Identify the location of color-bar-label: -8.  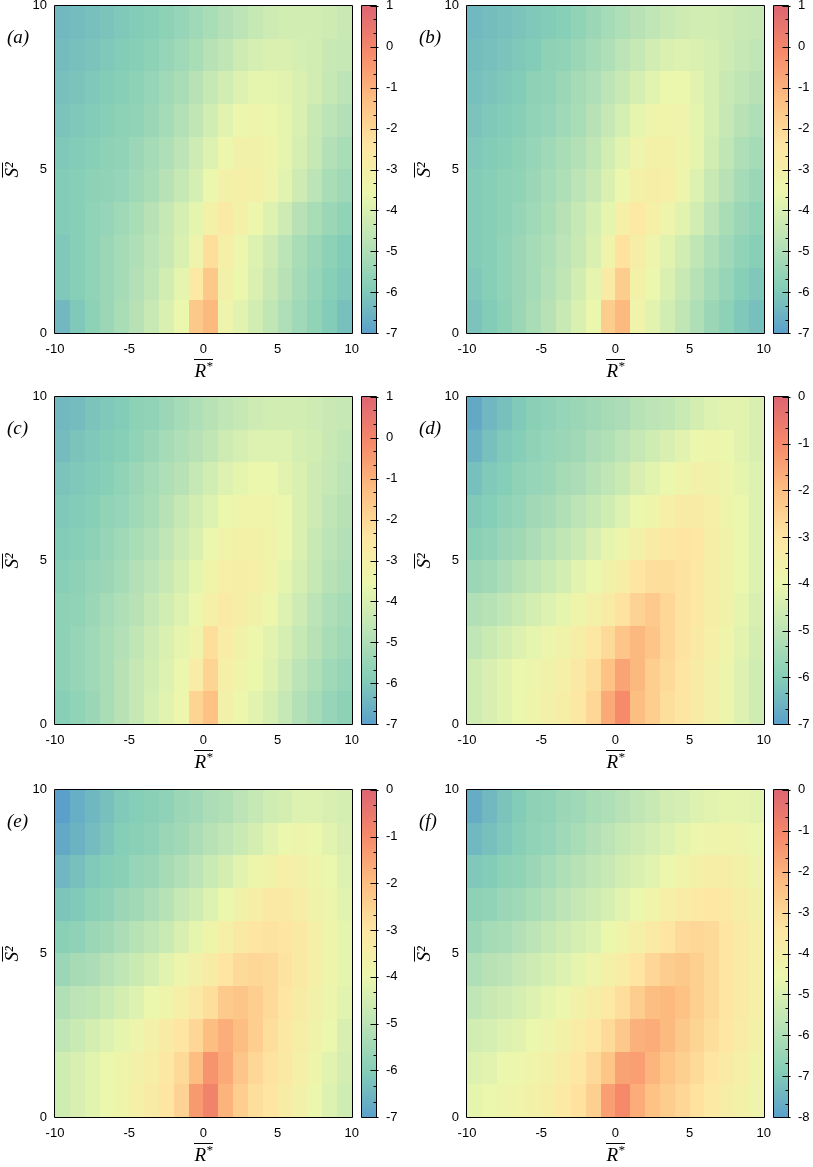
(804, 1116).